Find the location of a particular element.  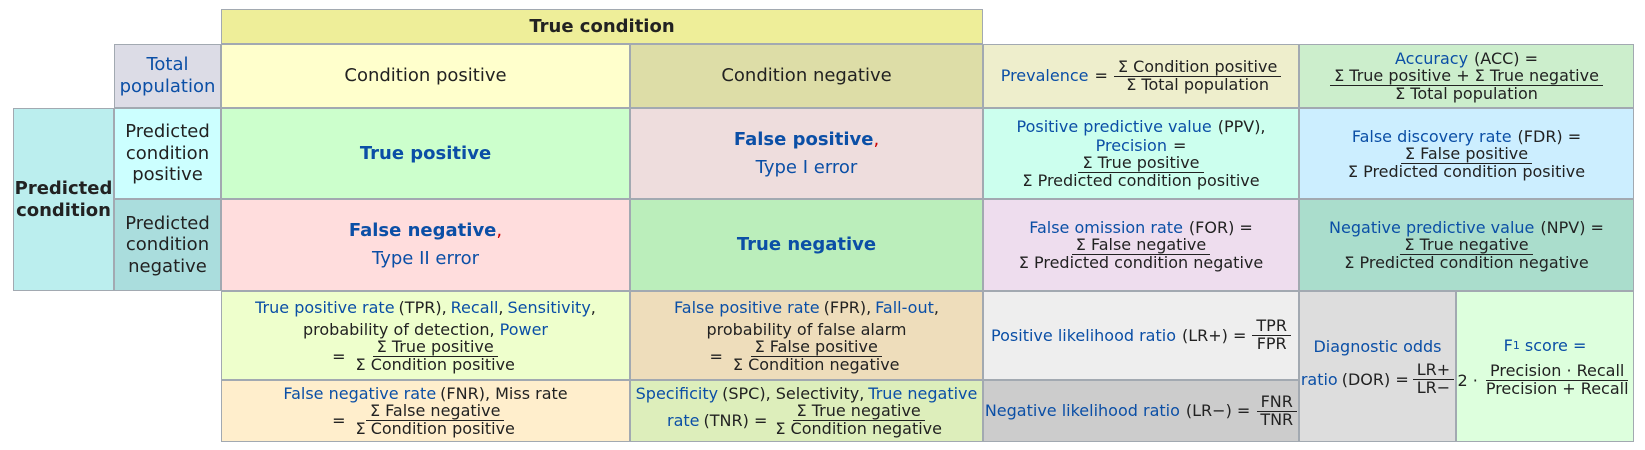

accuracy-numerator: Σ True positive + Σ True negative is located at coordinates (1466, 77).